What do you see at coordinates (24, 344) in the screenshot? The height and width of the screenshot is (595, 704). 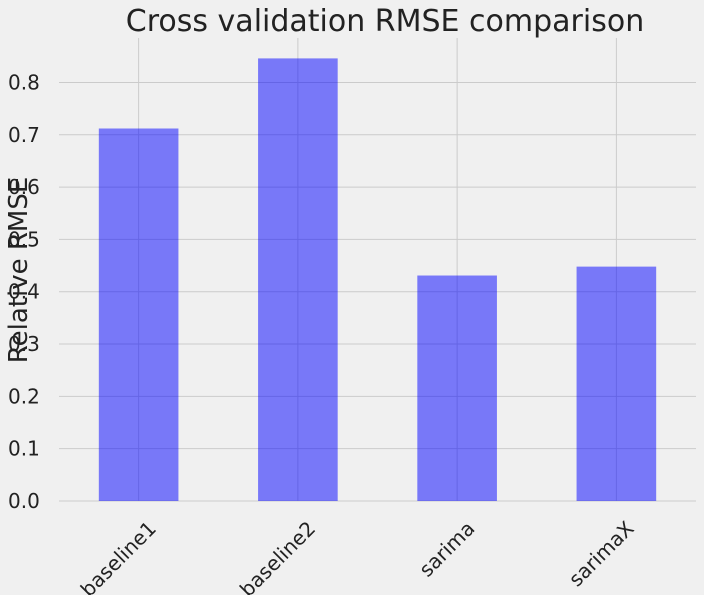 I see `y-tick-label: 0.3` at bounding box center [24, 344].